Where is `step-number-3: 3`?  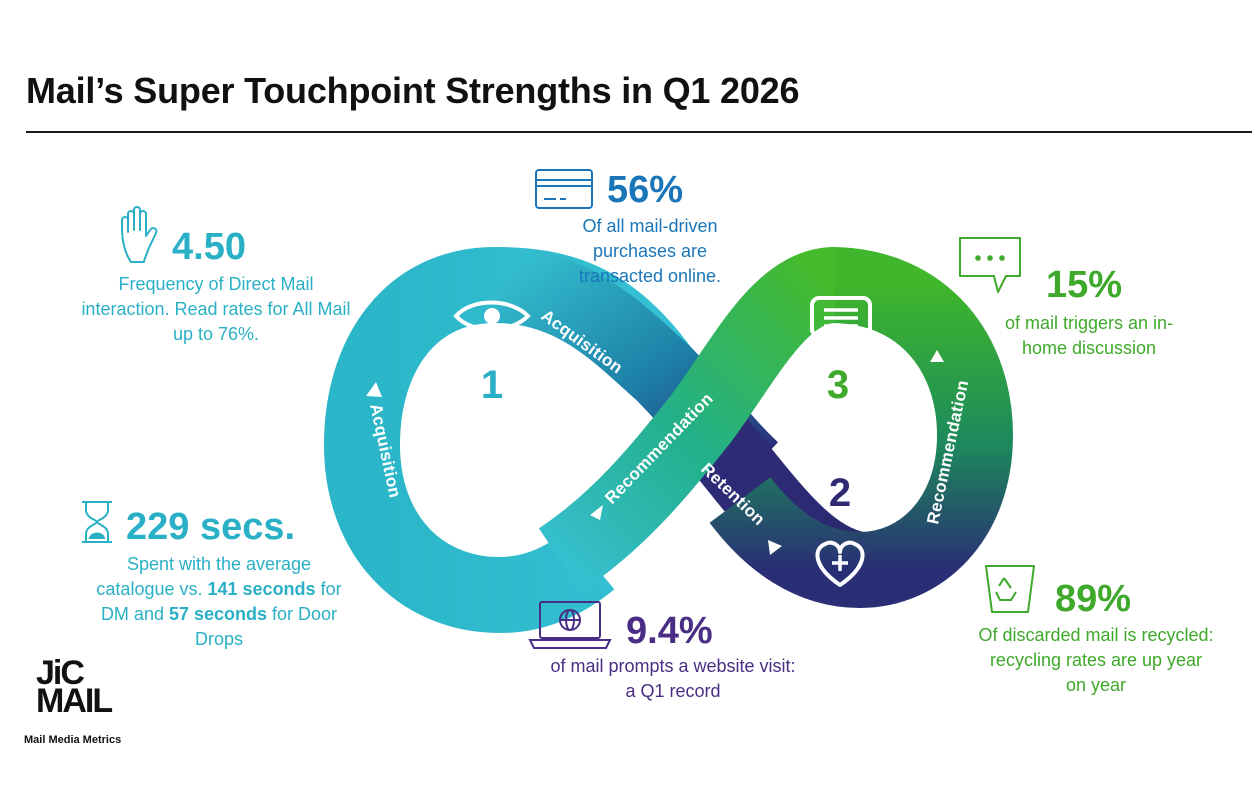 step-number-3: 3 is located at coordinates (838, 385).